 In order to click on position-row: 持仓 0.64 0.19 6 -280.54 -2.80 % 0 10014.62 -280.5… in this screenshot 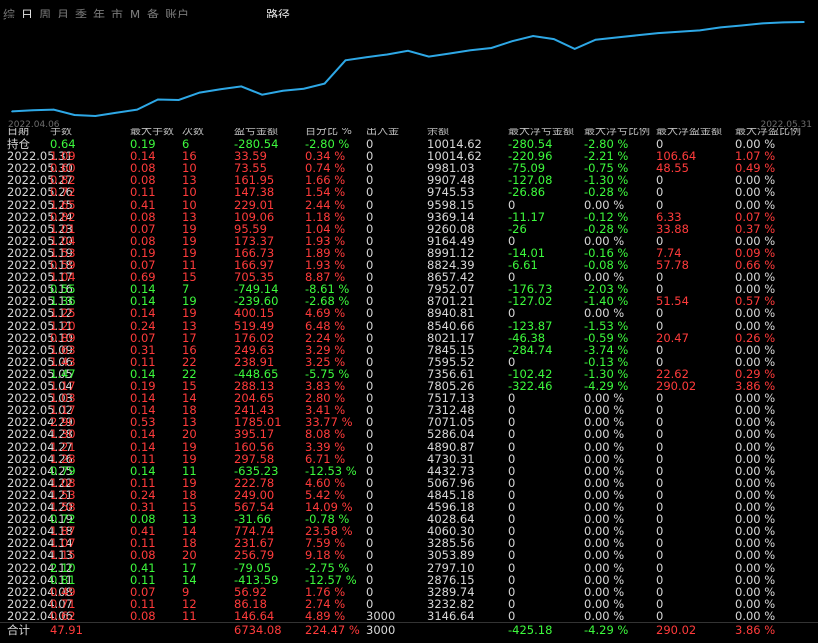, I will do `click(409, 145)`.